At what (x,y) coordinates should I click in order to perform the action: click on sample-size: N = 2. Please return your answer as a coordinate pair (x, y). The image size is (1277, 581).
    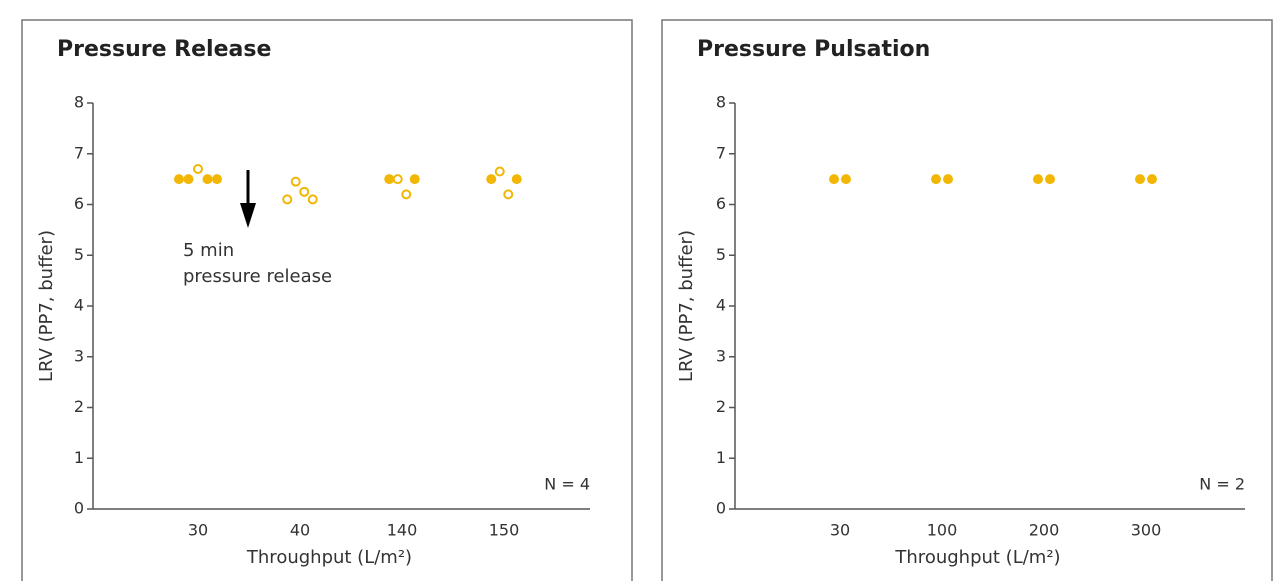
    Looking at the image, I should click on (1222, 484).